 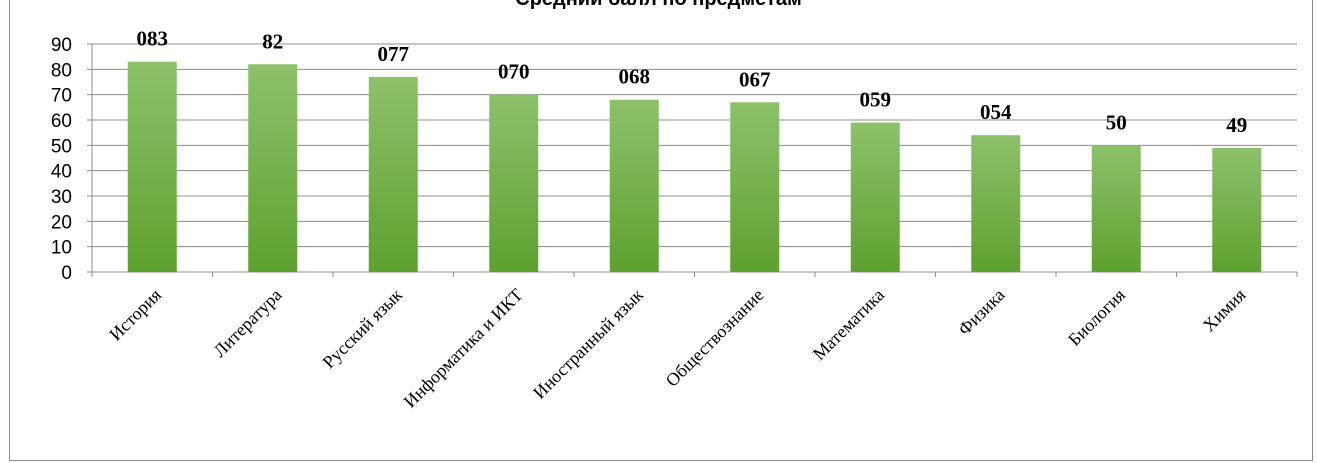 I want to click on y-tick-label: 80, so click(x=61, y=70).